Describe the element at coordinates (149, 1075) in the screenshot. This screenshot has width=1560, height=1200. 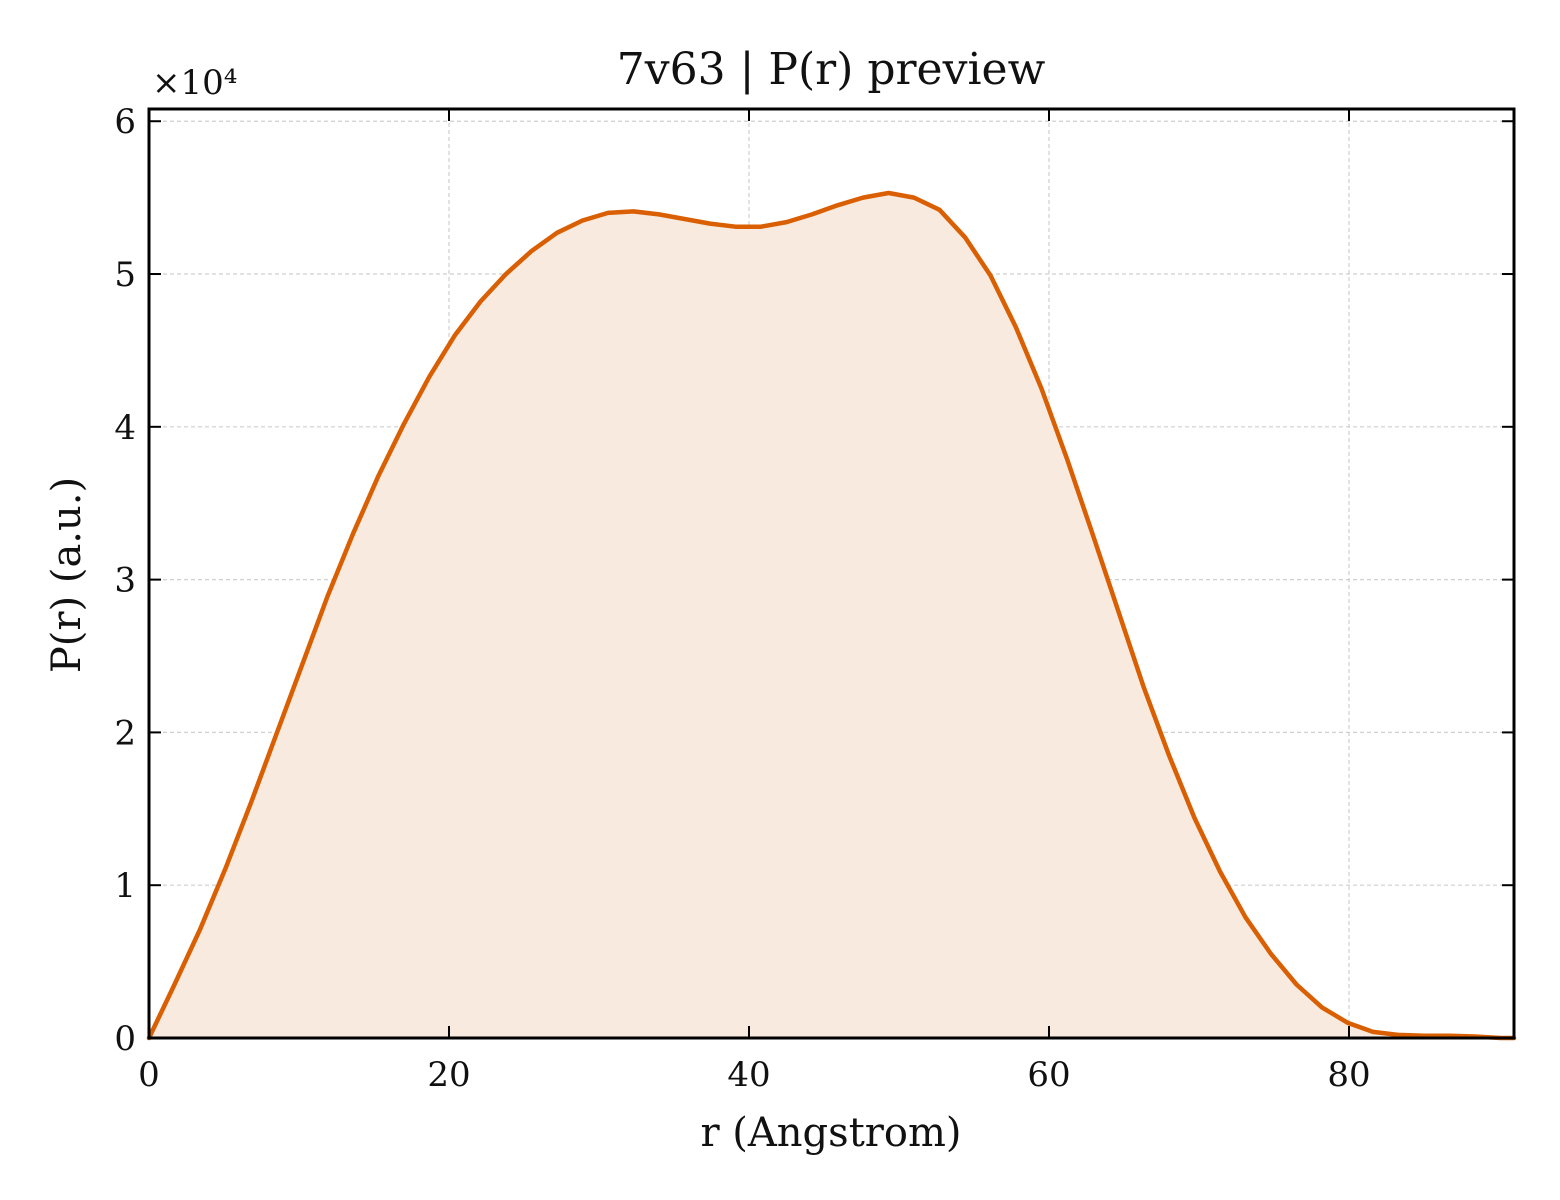
I see `x-tick-label: 0` at that location.